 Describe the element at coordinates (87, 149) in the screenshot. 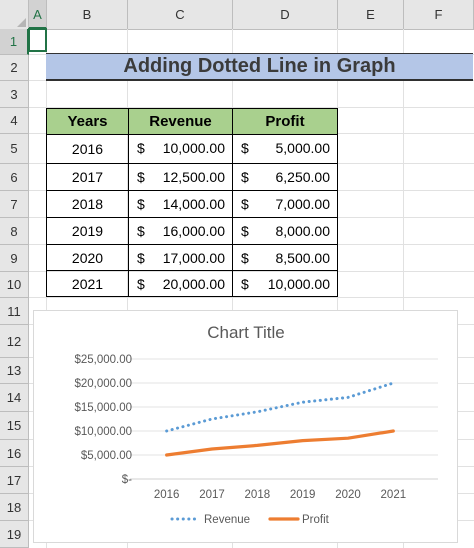

I see `cell-year: 2016` at that location.